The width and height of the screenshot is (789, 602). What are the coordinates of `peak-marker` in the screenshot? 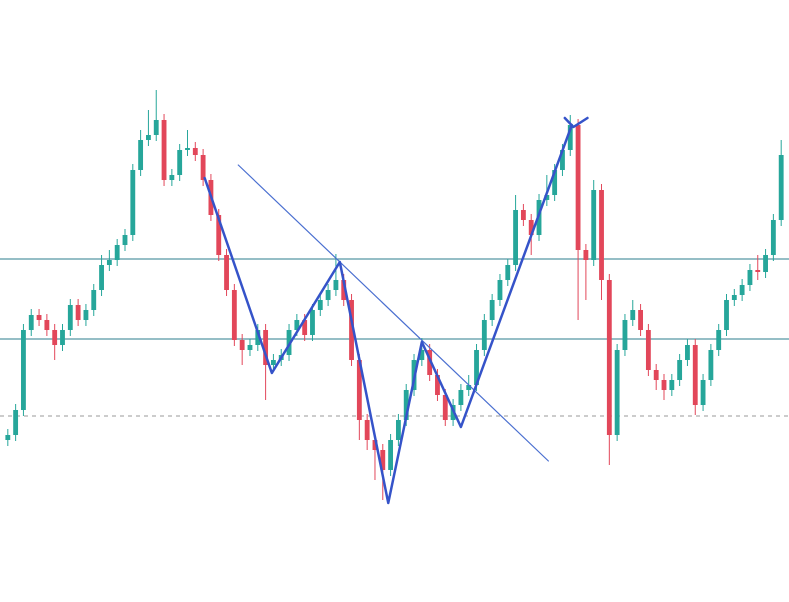 It's located at (576, 122).